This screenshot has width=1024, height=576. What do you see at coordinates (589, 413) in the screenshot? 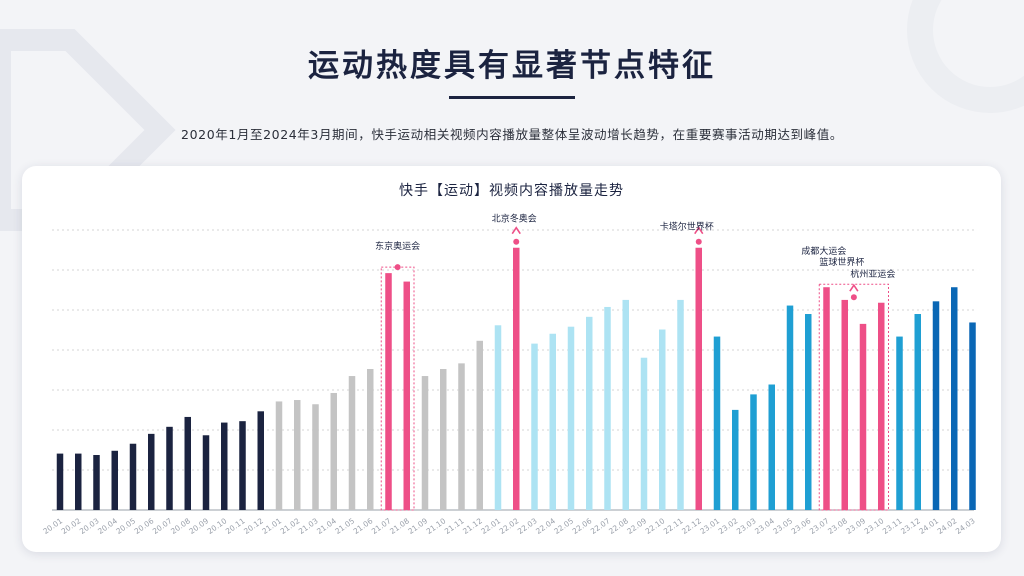
I see `bar-22.06` at bounding box center [589, 413].